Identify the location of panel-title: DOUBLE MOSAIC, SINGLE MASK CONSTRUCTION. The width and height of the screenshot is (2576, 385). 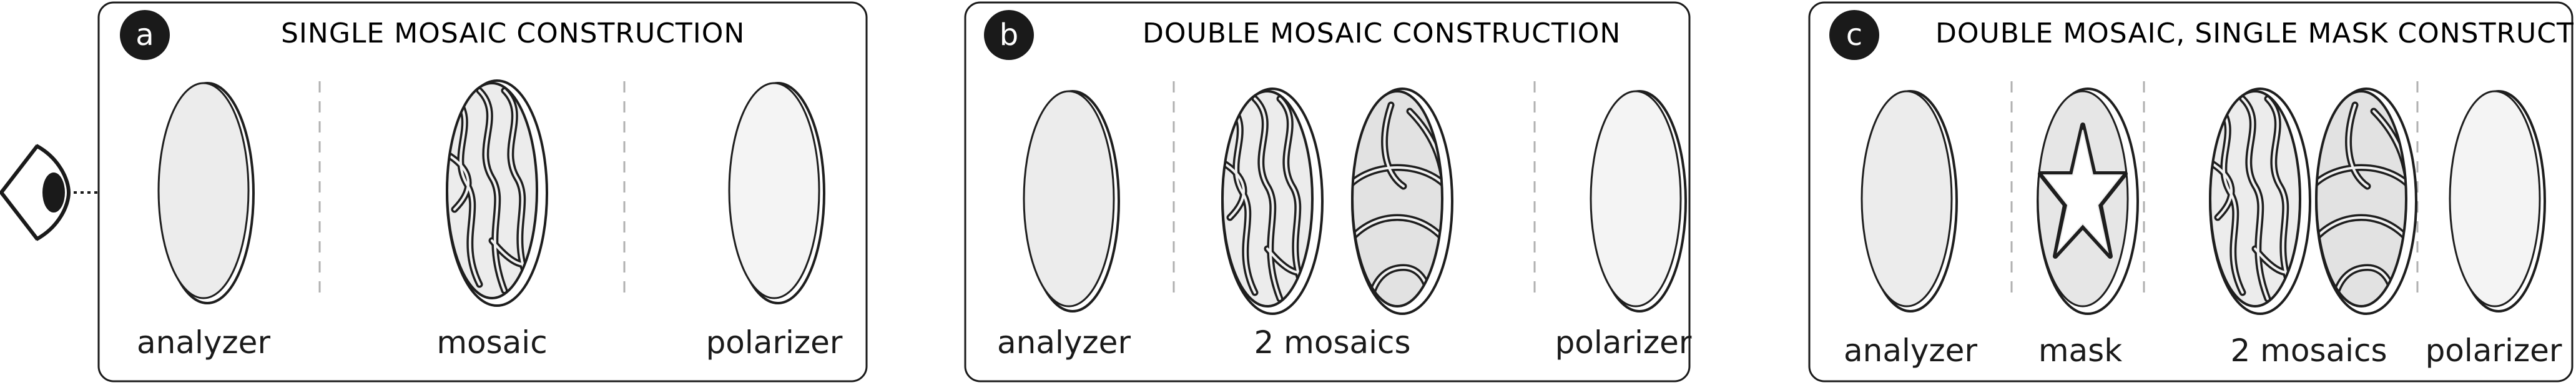
(2255, 33).